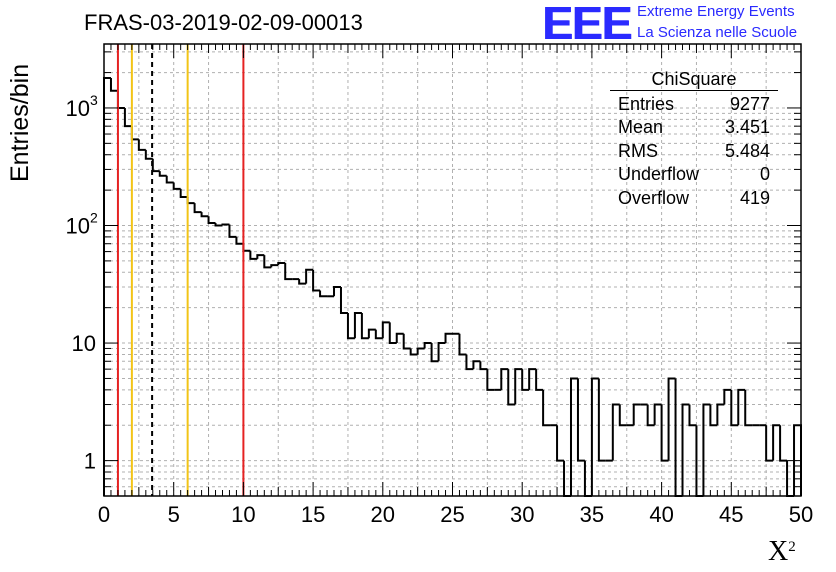 The width and height of the screenshot is (836, 572). I want to click on x-tick-label: 10, so click(243, 514).